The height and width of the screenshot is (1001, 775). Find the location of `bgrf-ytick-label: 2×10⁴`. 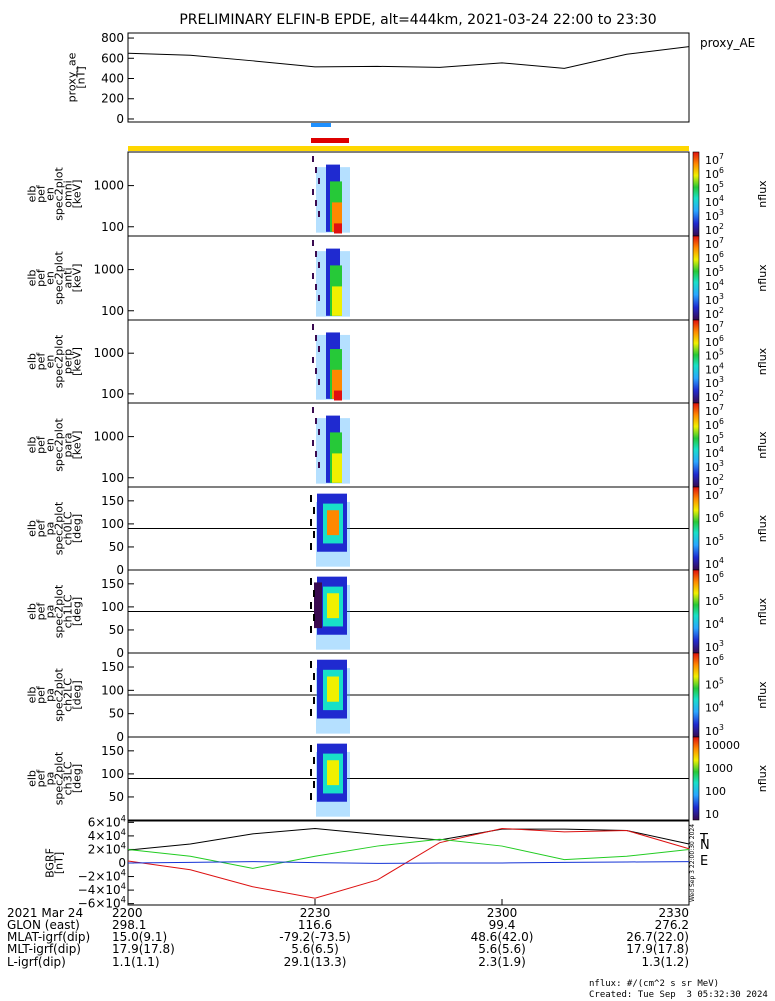

bgrf-ytick-label: 2×10⁴ is located at coordinates (107, 848).